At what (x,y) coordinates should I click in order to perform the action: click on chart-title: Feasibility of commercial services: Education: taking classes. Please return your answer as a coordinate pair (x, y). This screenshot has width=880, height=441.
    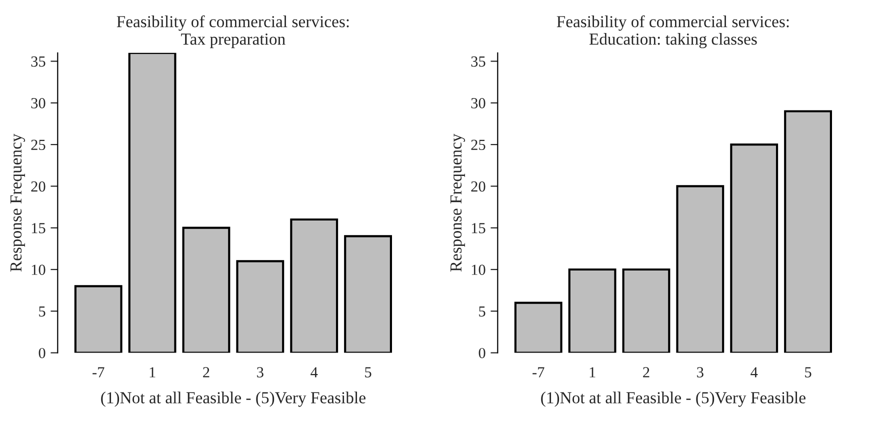
    Looking at the image, I should click on (672, 31).